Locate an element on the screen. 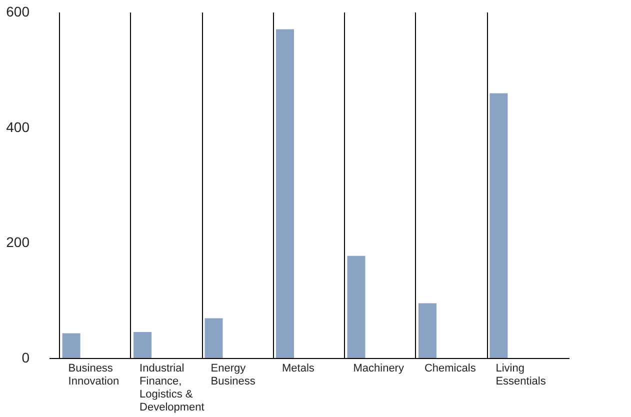 The width and height of the screenshot is (631, 417). y-tick-label: 400 is located at coordinates (18, 126).